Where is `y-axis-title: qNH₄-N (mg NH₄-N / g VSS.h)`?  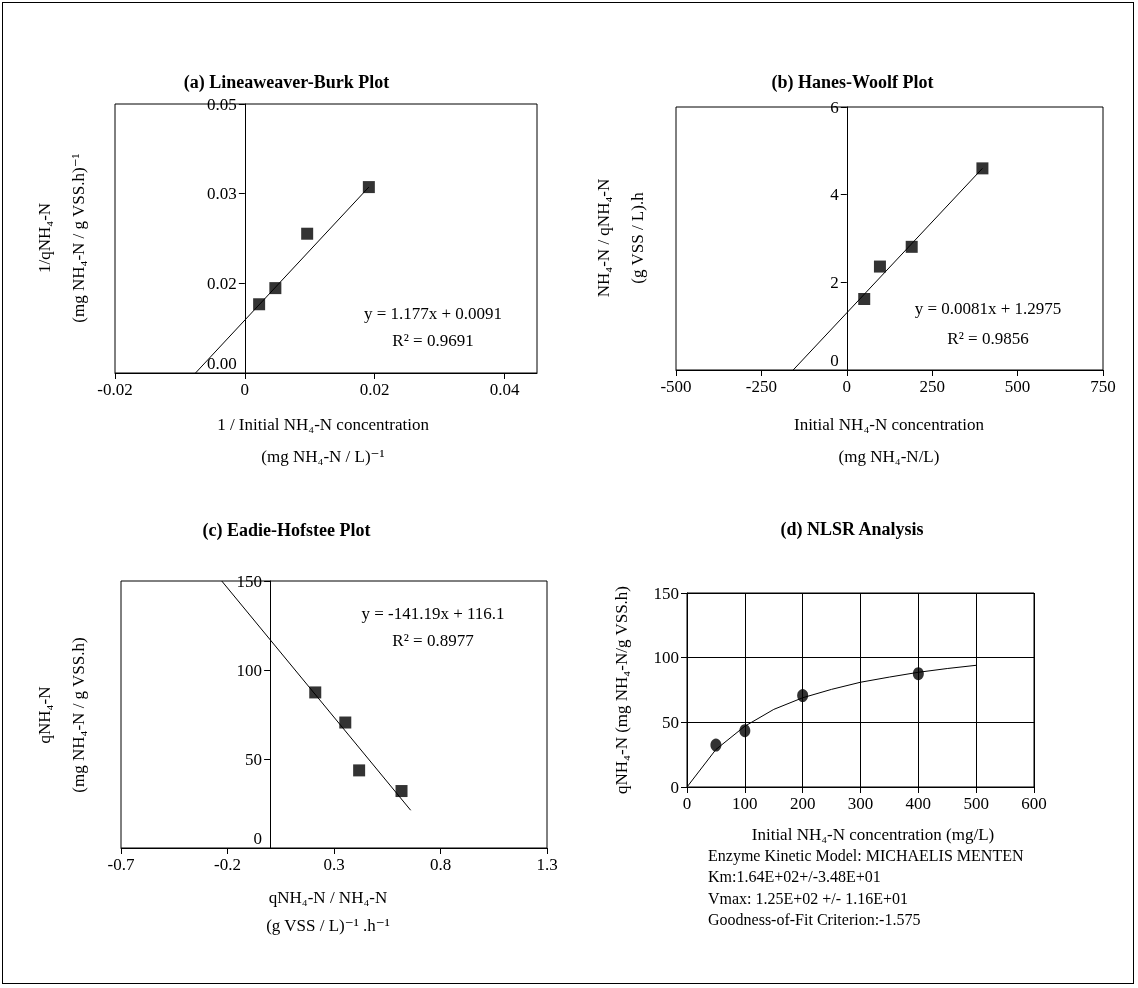
y-axis-title: qNH₄-N (mg NH₄-N / g VSS.h) is located at coordinates (61, 715).